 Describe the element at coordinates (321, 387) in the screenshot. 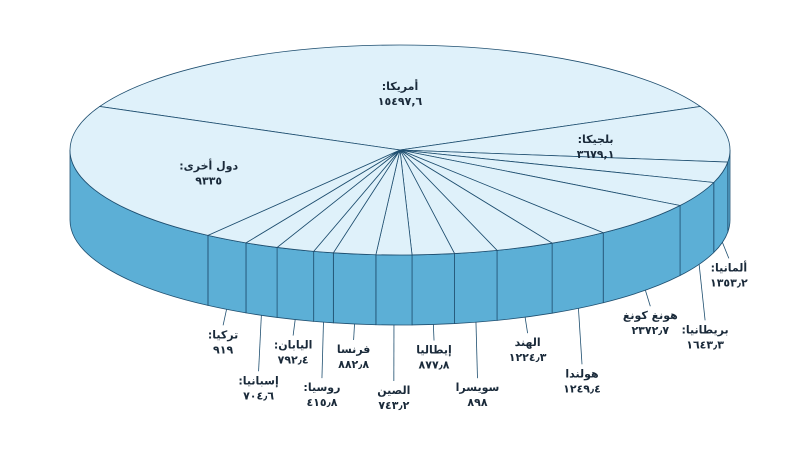

I see `slice-label: روسيا:` at that location.